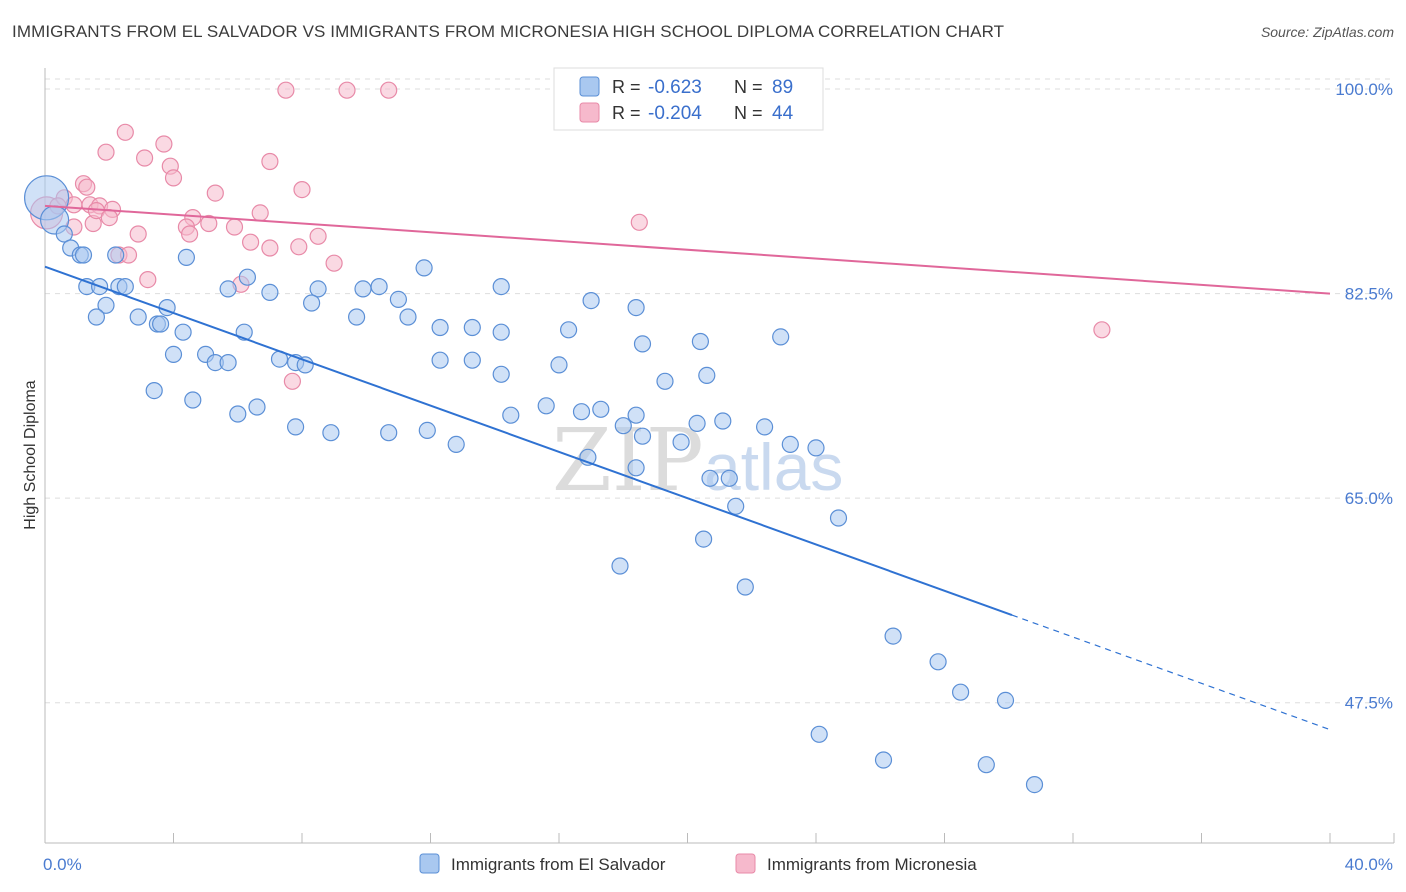 This screenshot has width=1406, height=892. What do you see at coordinates (1171, 672) in the screenshot?
I see `el-salvador-trend-extension` at bounding box center [1171, 672].